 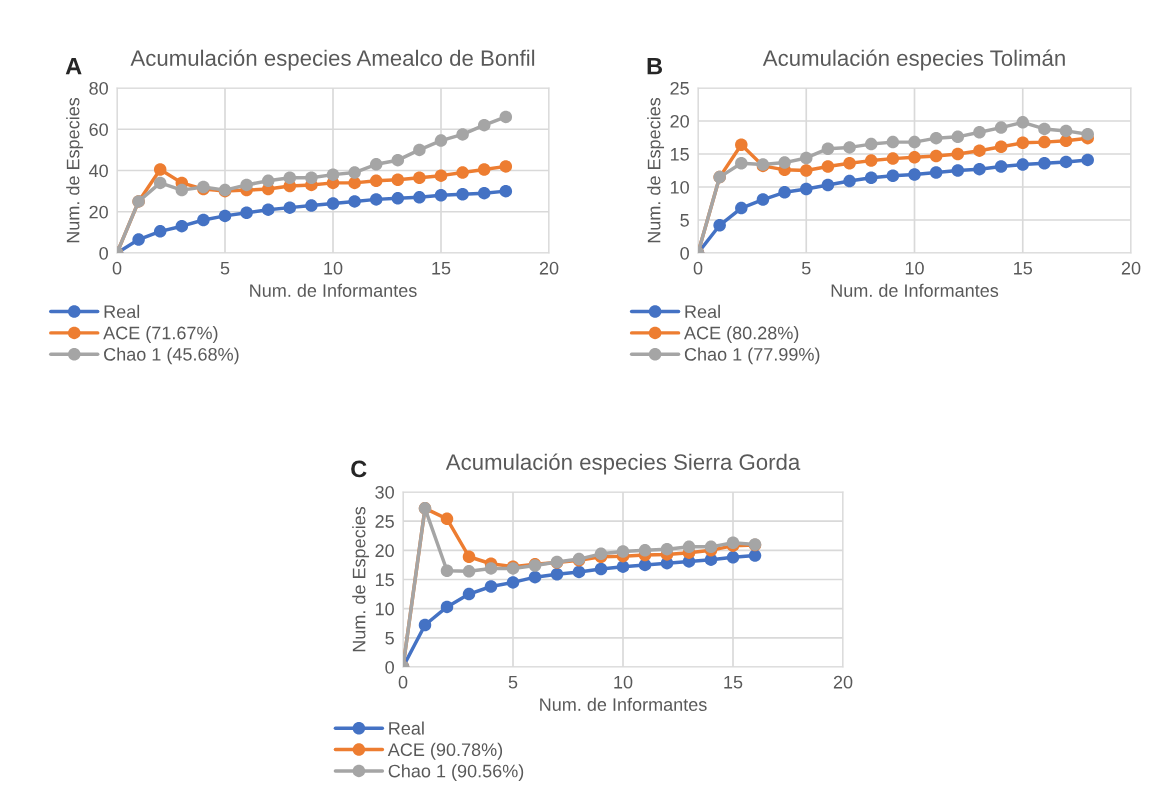 What do you see at coordinates (623, 464) in the screenshot?
I see `chart-title: Acumulación especies Sierra Gorda` at bounding box center [623, 464].